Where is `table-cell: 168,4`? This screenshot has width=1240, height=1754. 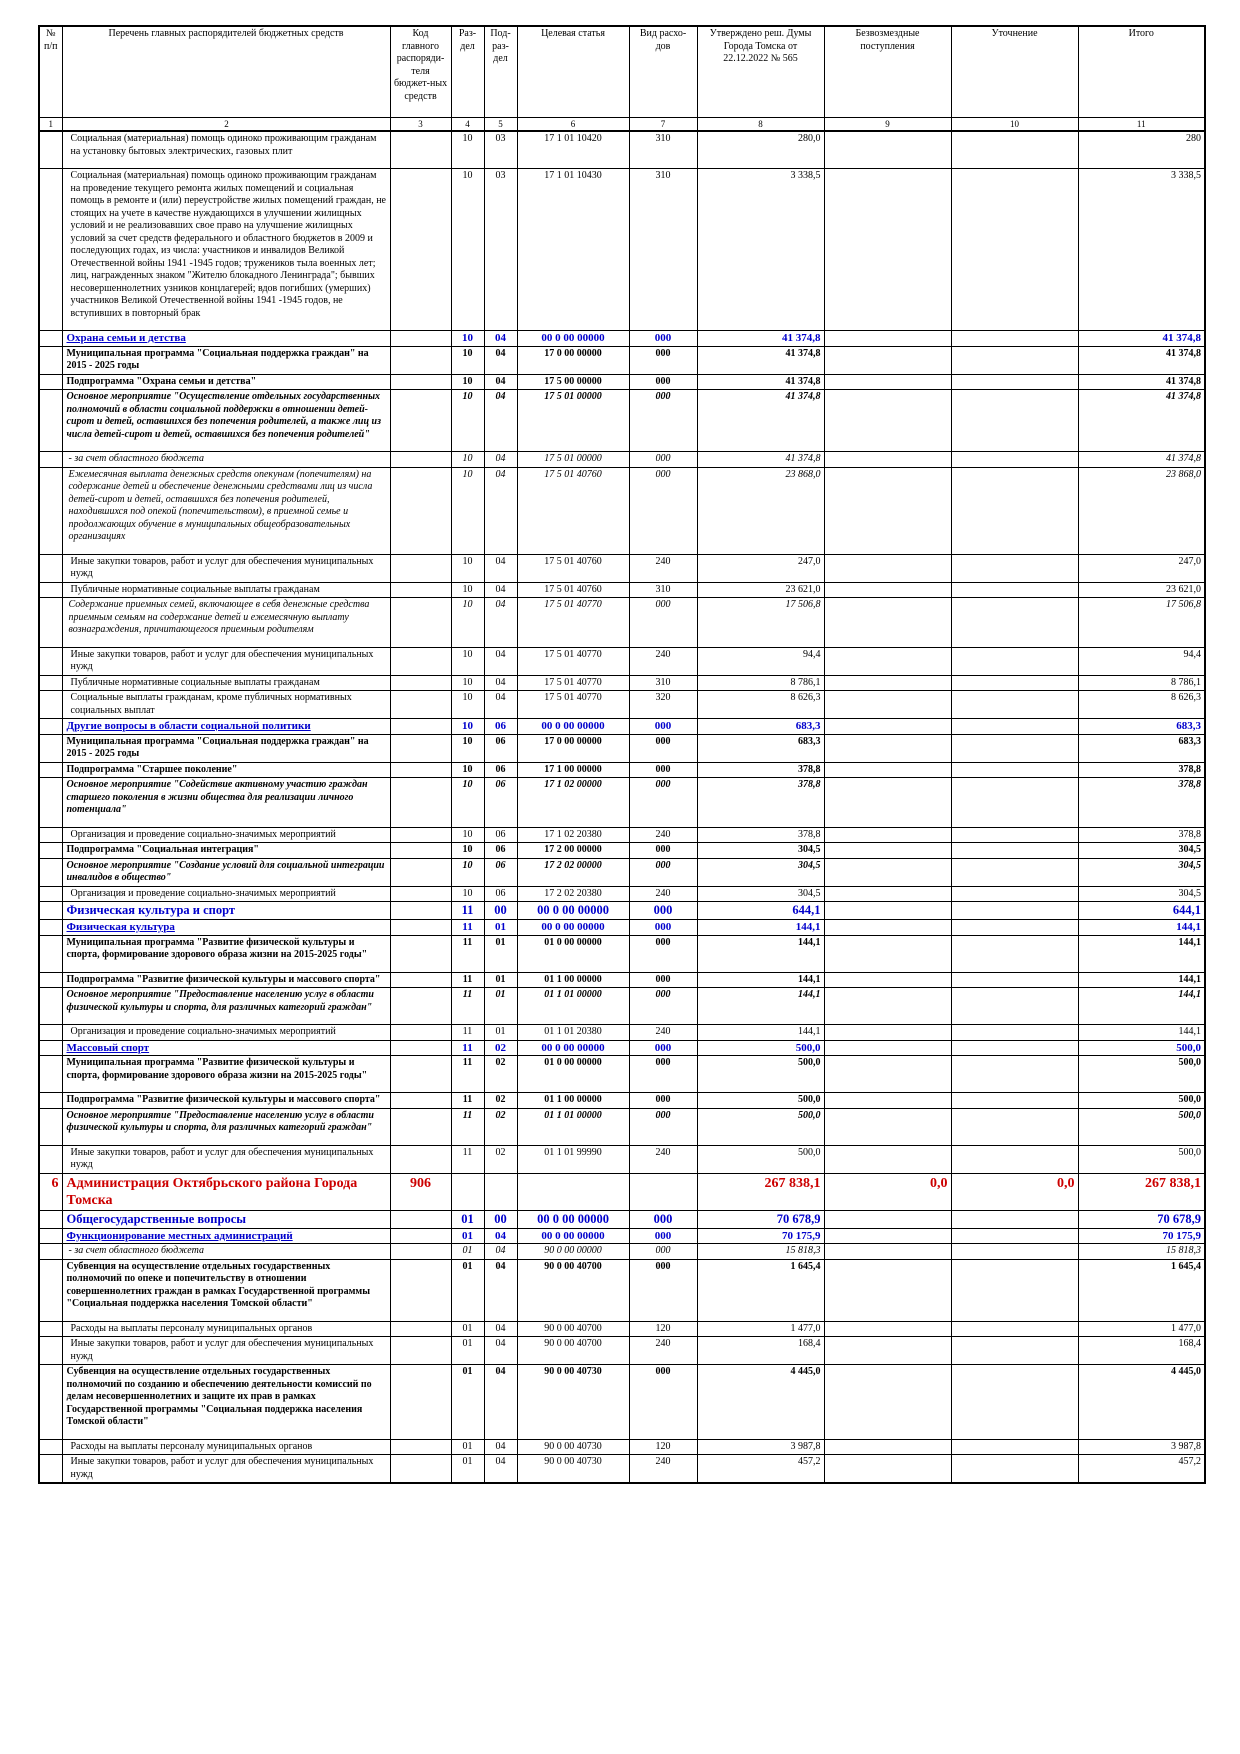 table-cell: 168,4 is located at coordinates (760, 1350).